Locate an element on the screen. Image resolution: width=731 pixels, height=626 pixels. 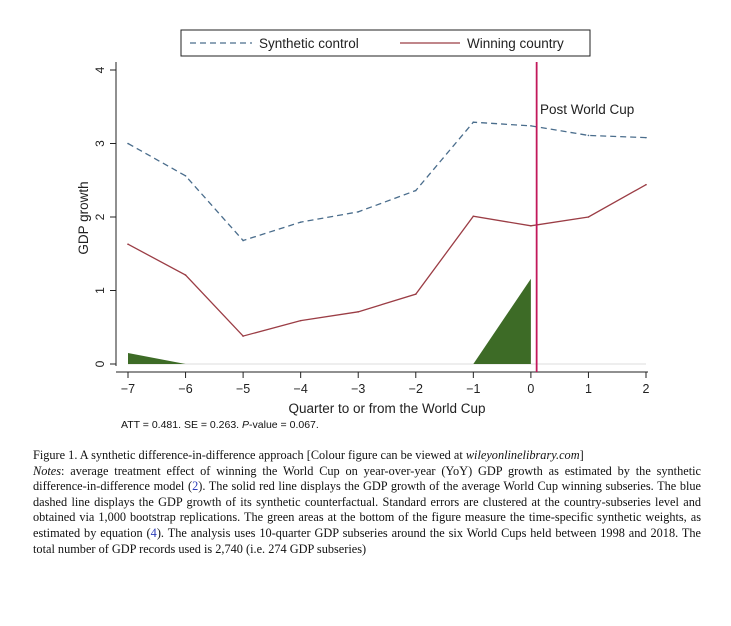
x-tick-label: 1 is located at coordinates (588, 389).